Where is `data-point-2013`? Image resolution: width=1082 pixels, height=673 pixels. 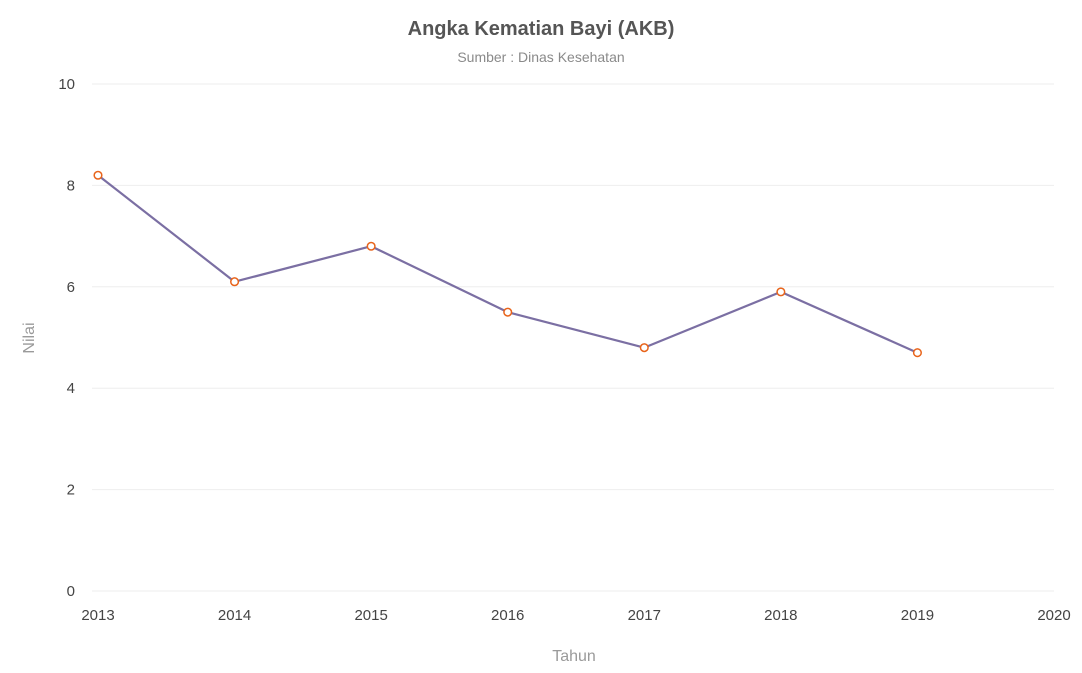
data-point-2013 is located at coordinates (98, 175).